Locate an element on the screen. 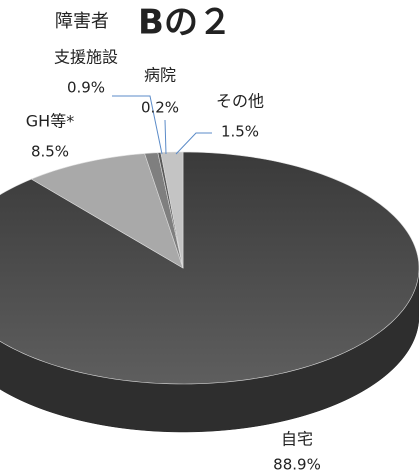 Image resolution: width=419 pixels, height=476 pixels. slice-label: GH等* is located at coordinates (50, 121).